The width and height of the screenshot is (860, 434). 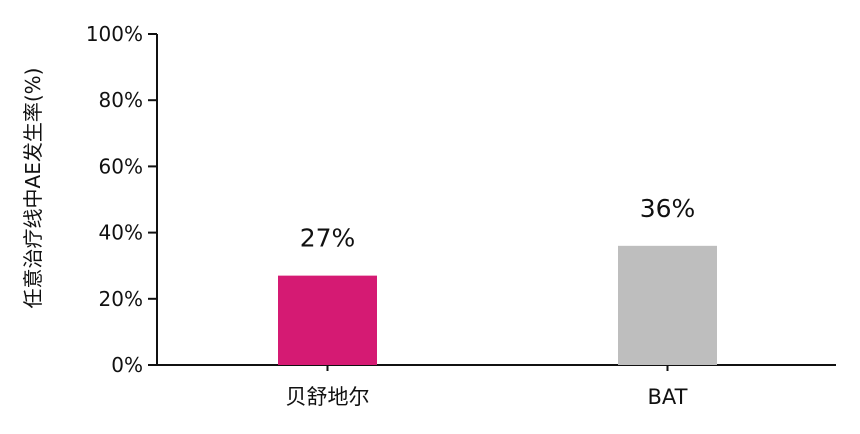 I want to click on y-tick-label: 40%, so click(x=121, y=233).